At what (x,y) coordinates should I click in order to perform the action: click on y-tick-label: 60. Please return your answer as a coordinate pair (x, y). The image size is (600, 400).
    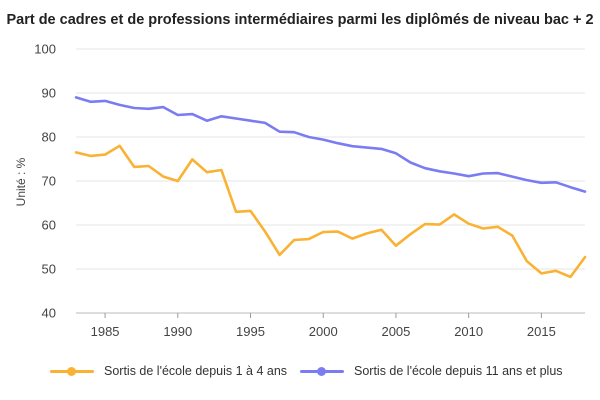
    Looking at the image, I should click on (49, 225).